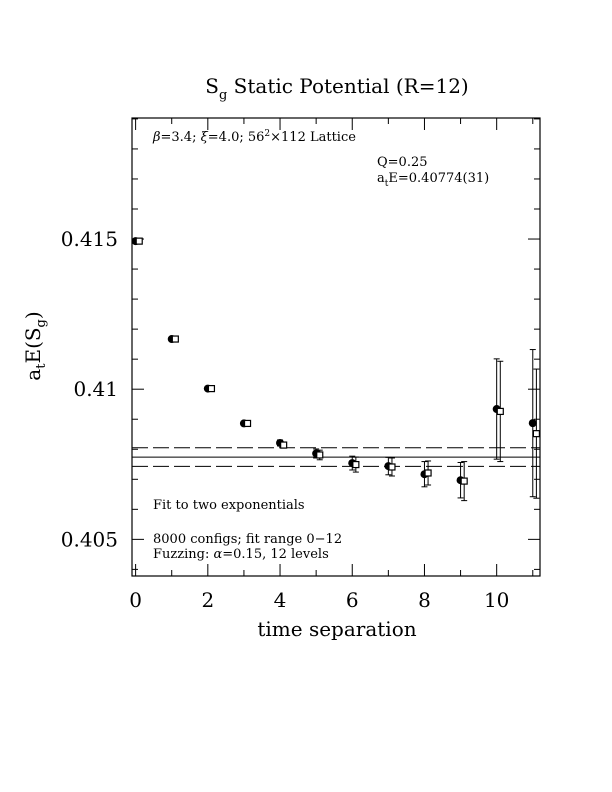 This screenshot has width=612, height=792. What do you see at coordinates (241, 554) in the screenshot?
I see `fuzzing-annotation: Fuzzing: α=0.15, 12 levels` at bounding box center [241, 554].